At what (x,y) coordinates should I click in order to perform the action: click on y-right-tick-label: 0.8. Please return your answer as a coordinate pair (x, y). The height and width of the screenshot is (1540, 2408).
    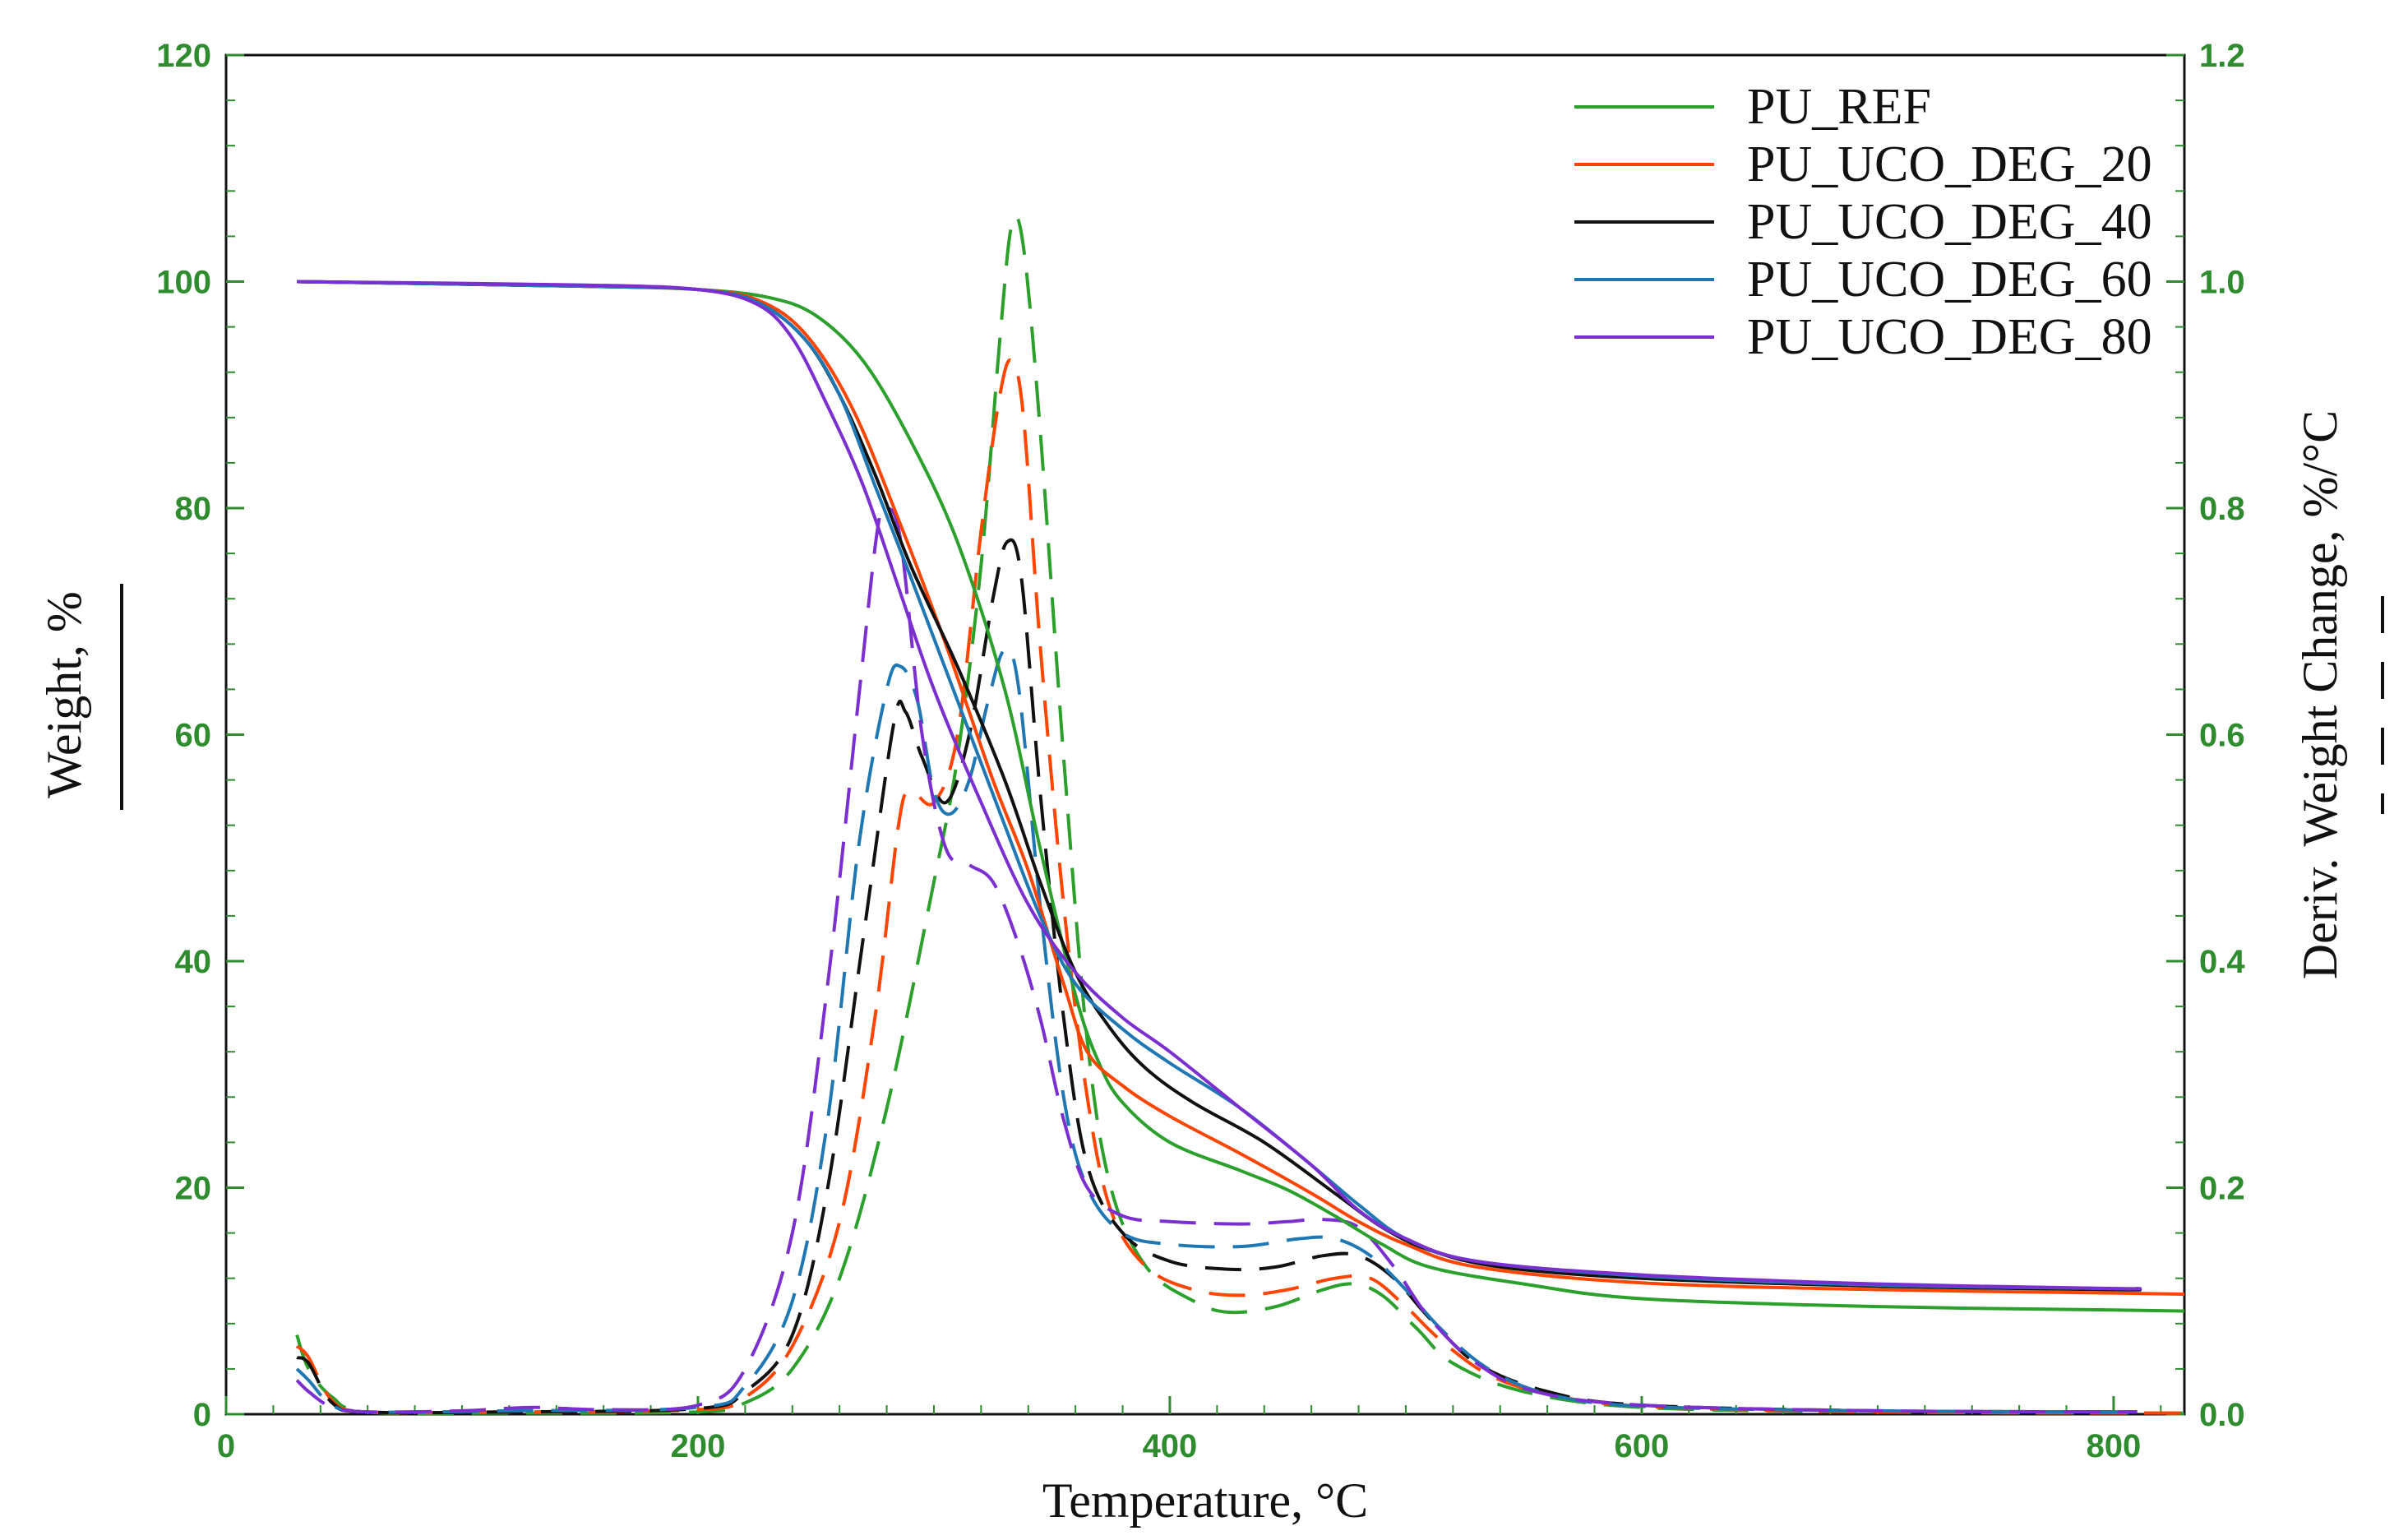
    Looking at the image, I should click on (2222, 509).